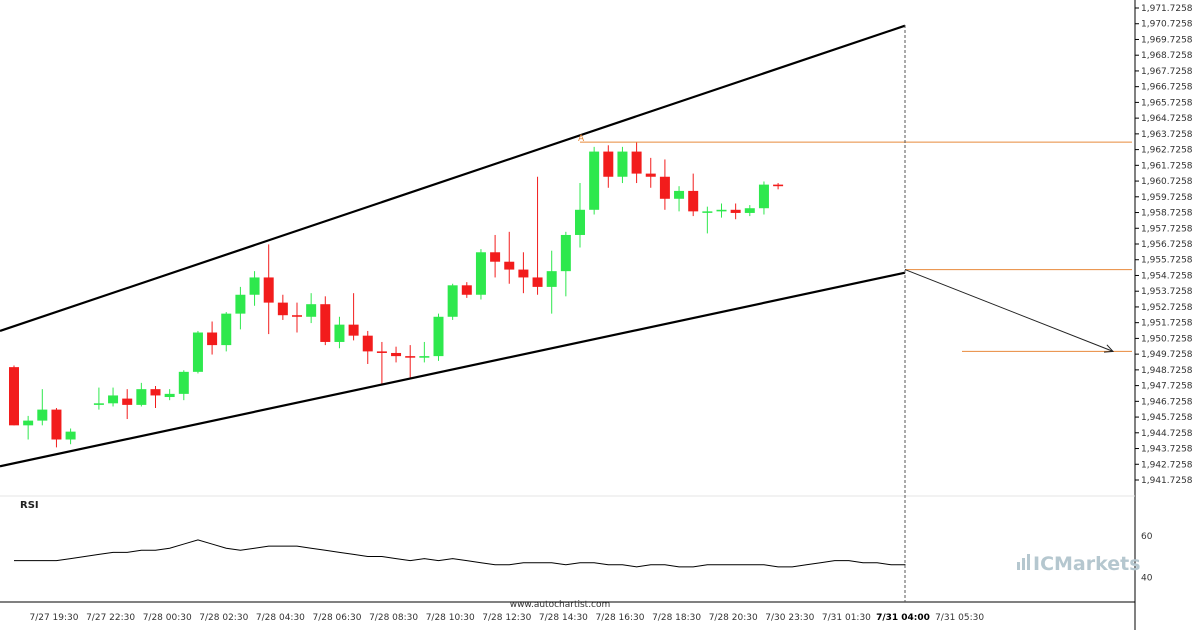 This screenshot has width=1200, height=630. I want to click on price-tick-label: 1,956.7258, so click(1167, 245).